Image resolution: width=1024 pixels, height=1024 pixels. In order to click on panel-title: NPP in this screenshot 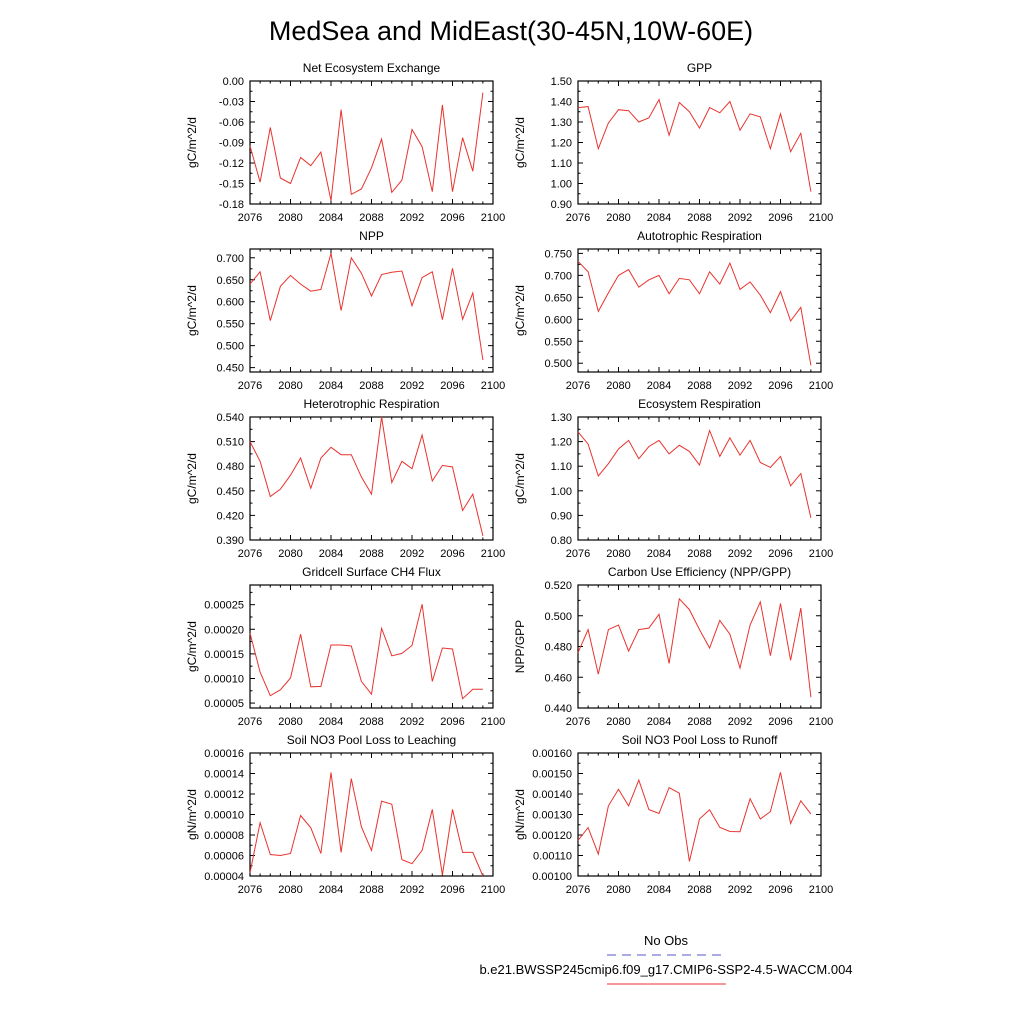, I will do `click(371, 236)`.